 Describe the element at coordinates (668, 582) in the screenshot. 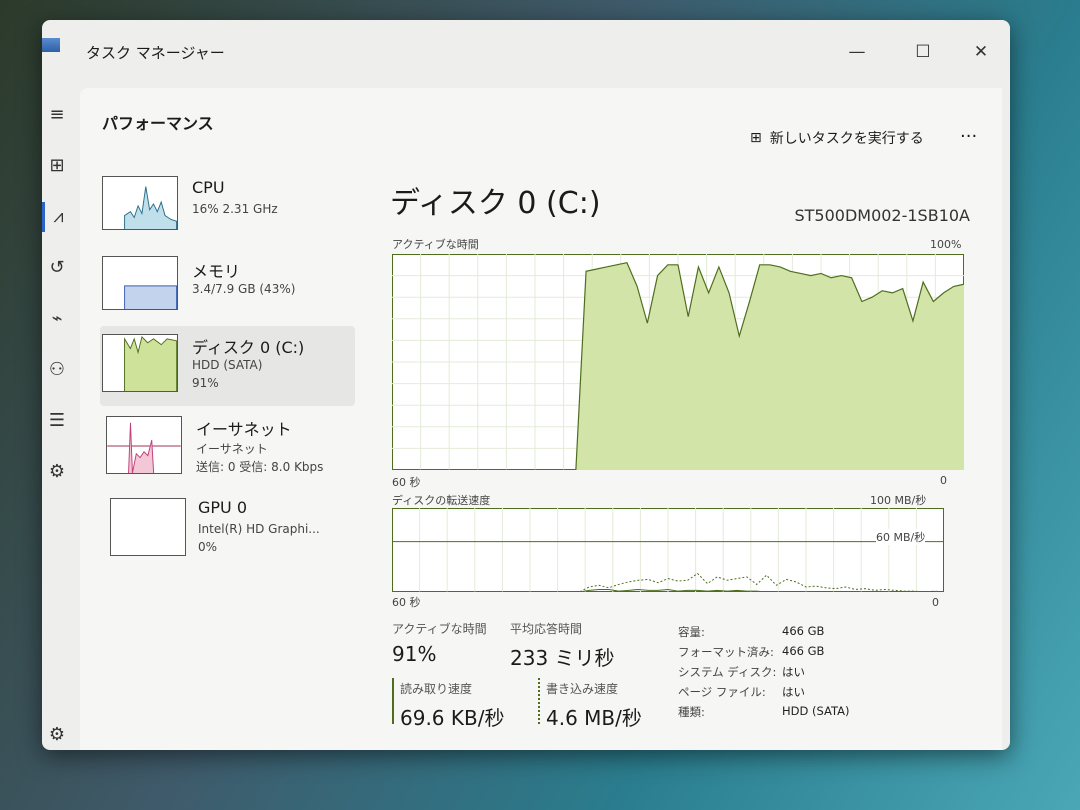

I see `write-speed-line` at that location.